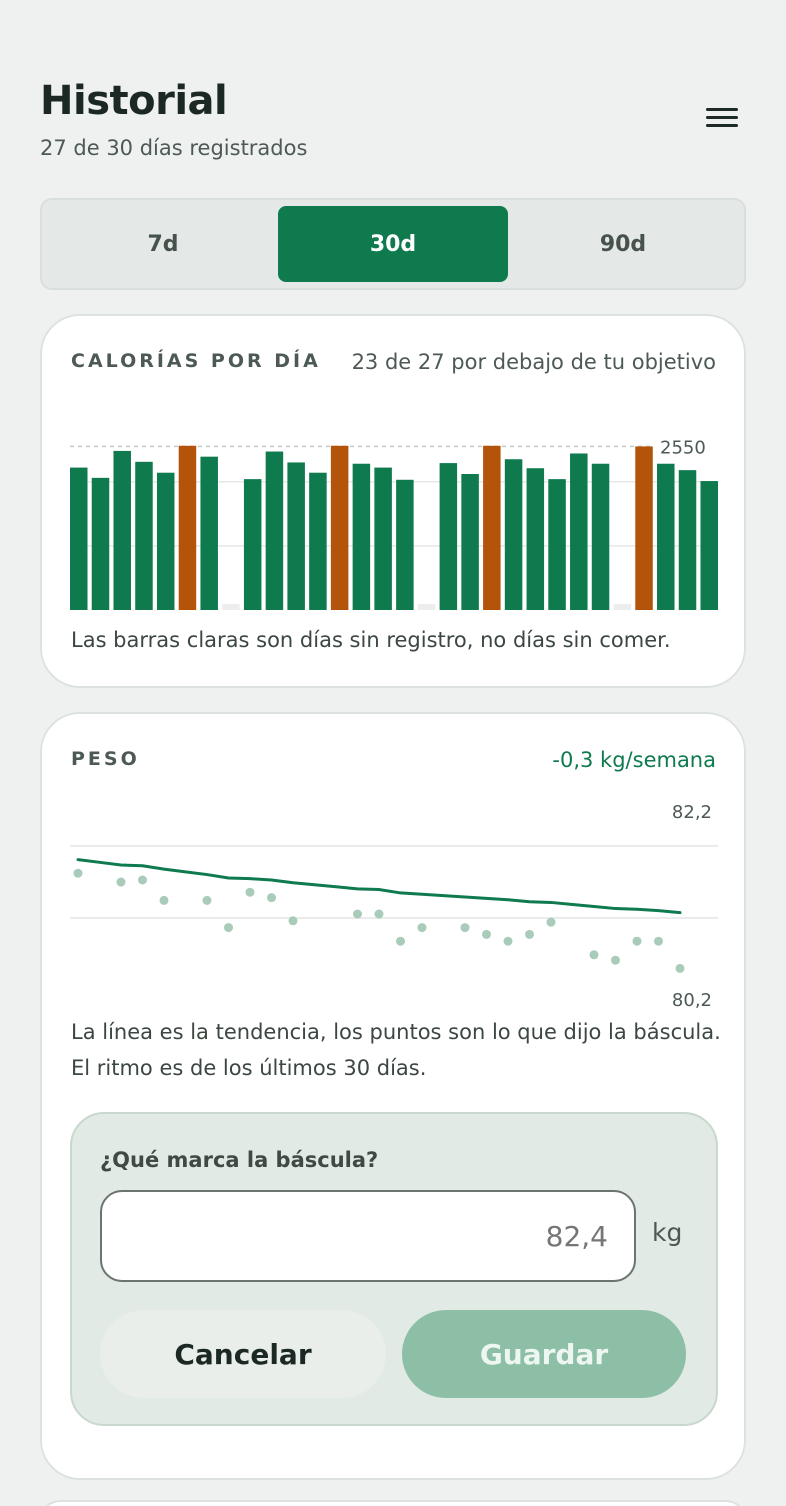  I want to click on next-card, so click(393, 1503).